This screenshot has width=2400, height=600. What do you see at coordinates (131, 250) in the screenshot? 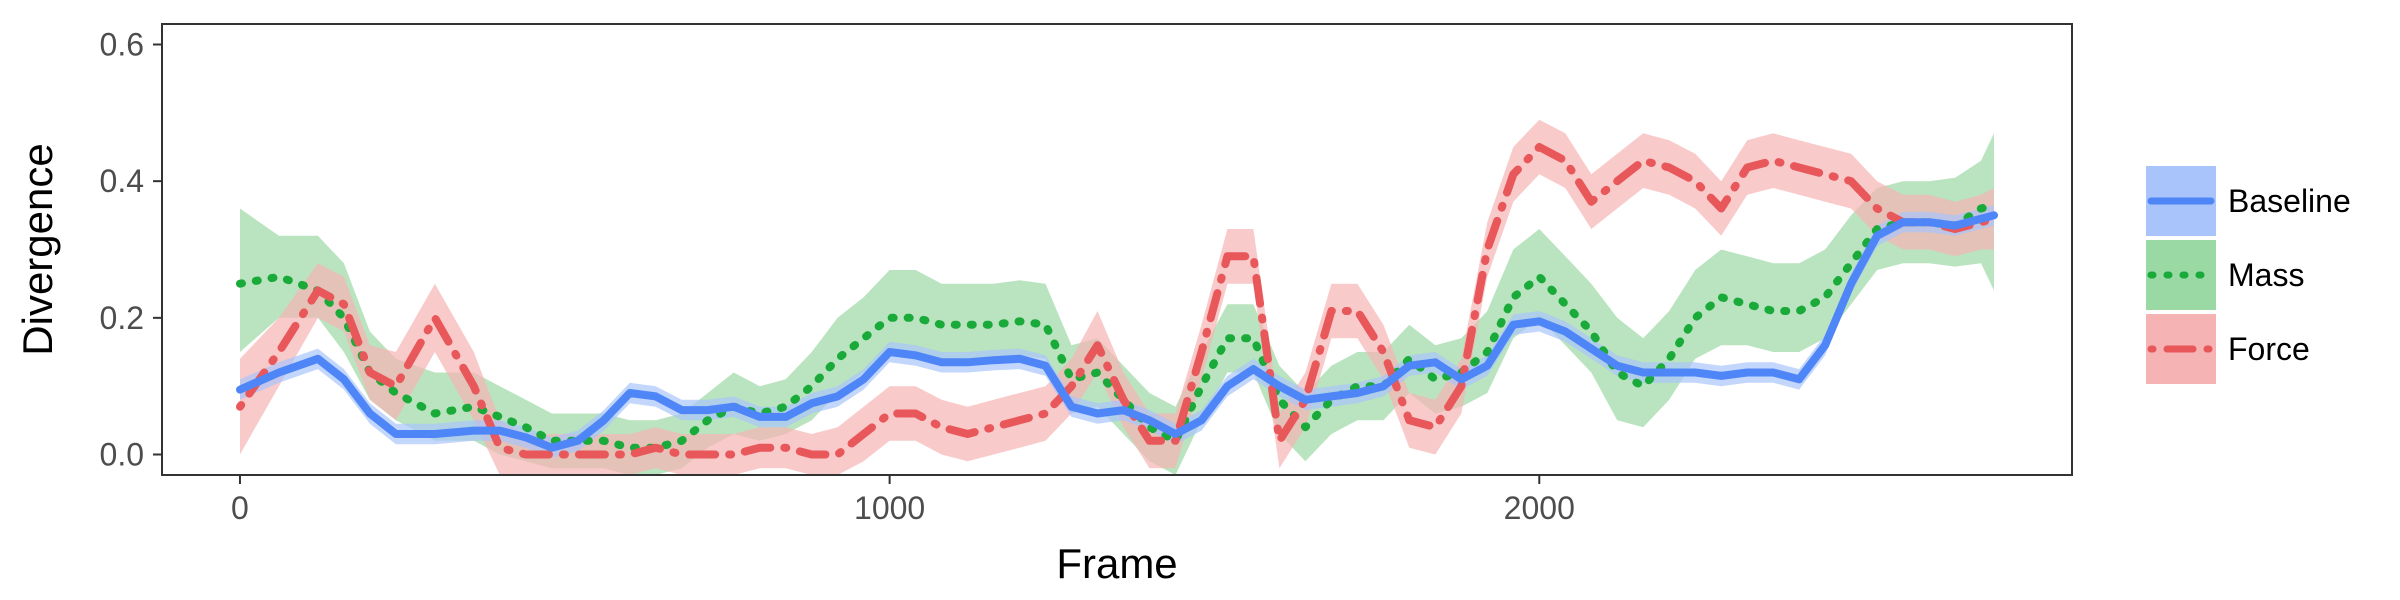
I see `y-axis: 0.0 0.2 0.4 0.6` at bounding box center [131, 250].